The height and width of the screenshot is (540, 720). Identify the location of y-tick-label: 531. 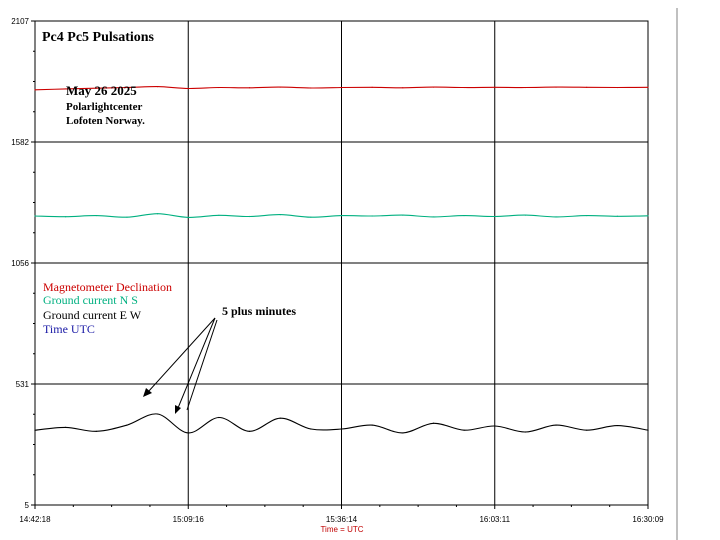
(23, 384).